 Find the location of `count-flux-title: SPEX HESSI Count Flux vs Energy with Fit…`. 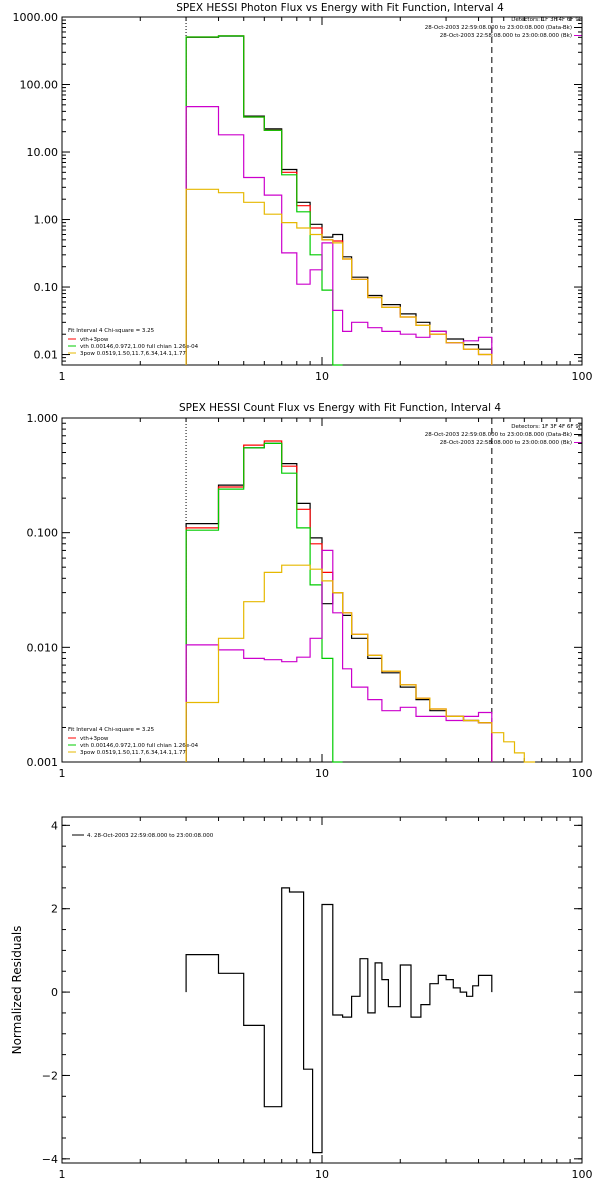

count-flux-title: SPEX HESSI Count Flux vs Energy with Fit… is located at coordinates (340, 408).